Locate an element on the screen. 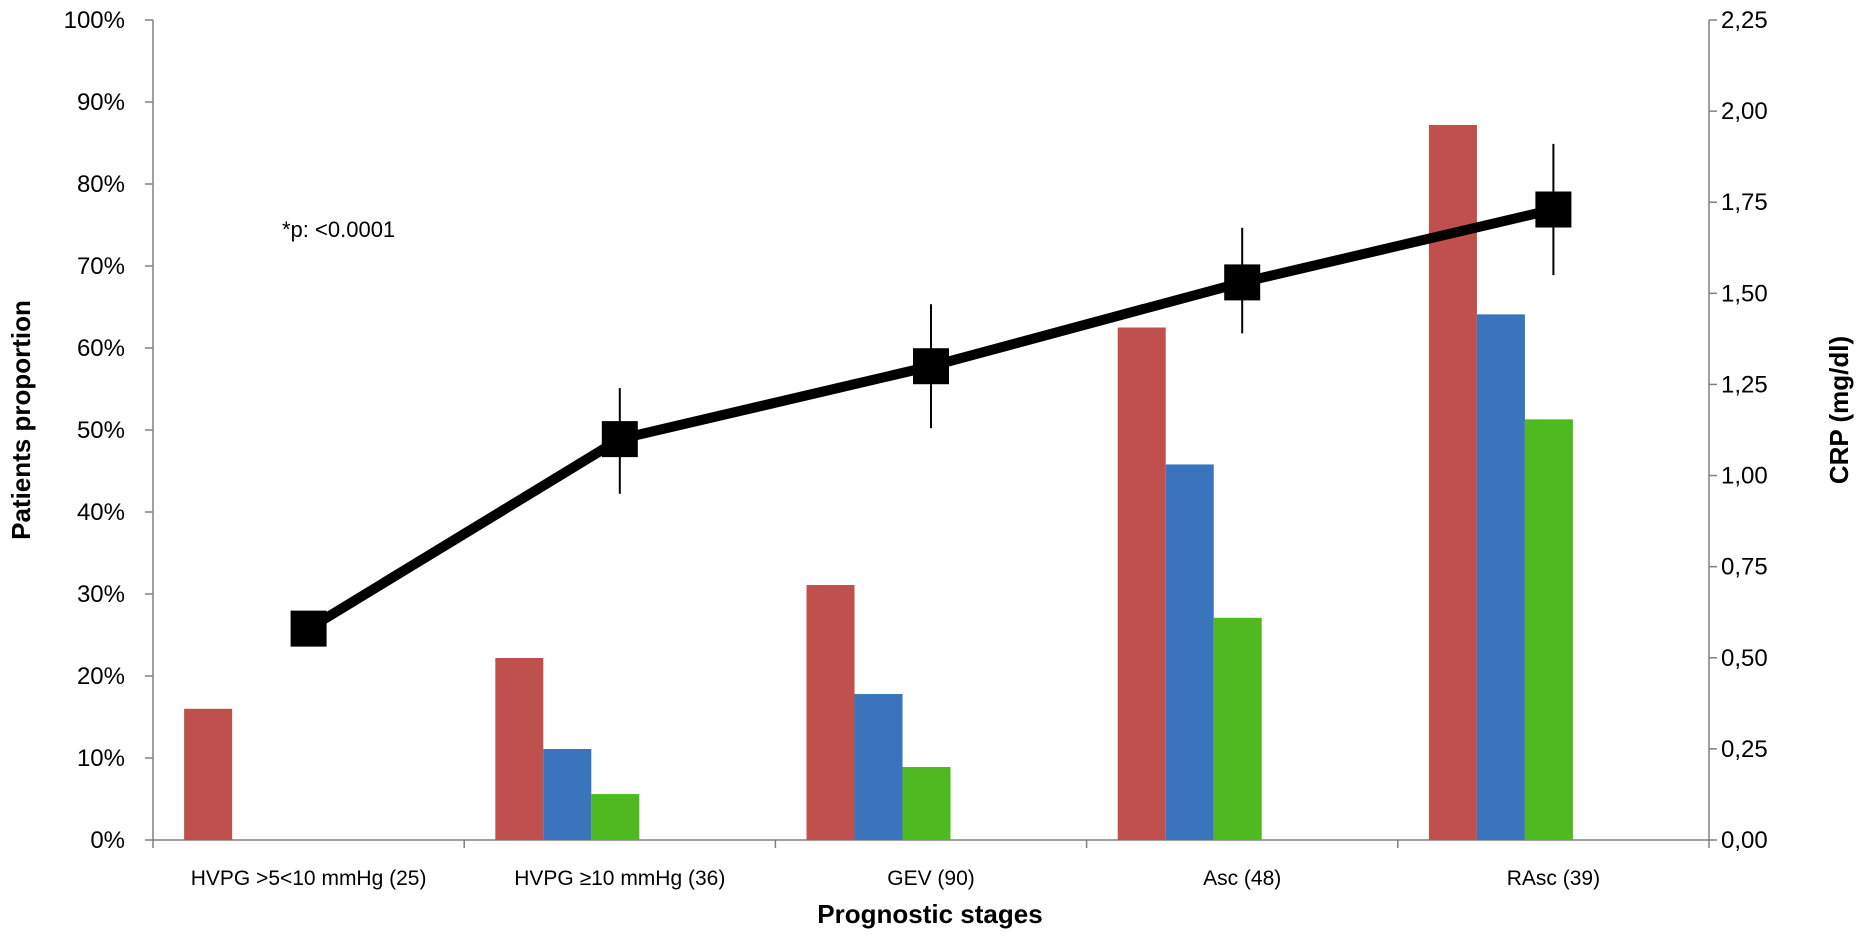 This screenshot has height=944, width=1859. x-tick-label: GEV (90) is located at coordinates (931, 878).